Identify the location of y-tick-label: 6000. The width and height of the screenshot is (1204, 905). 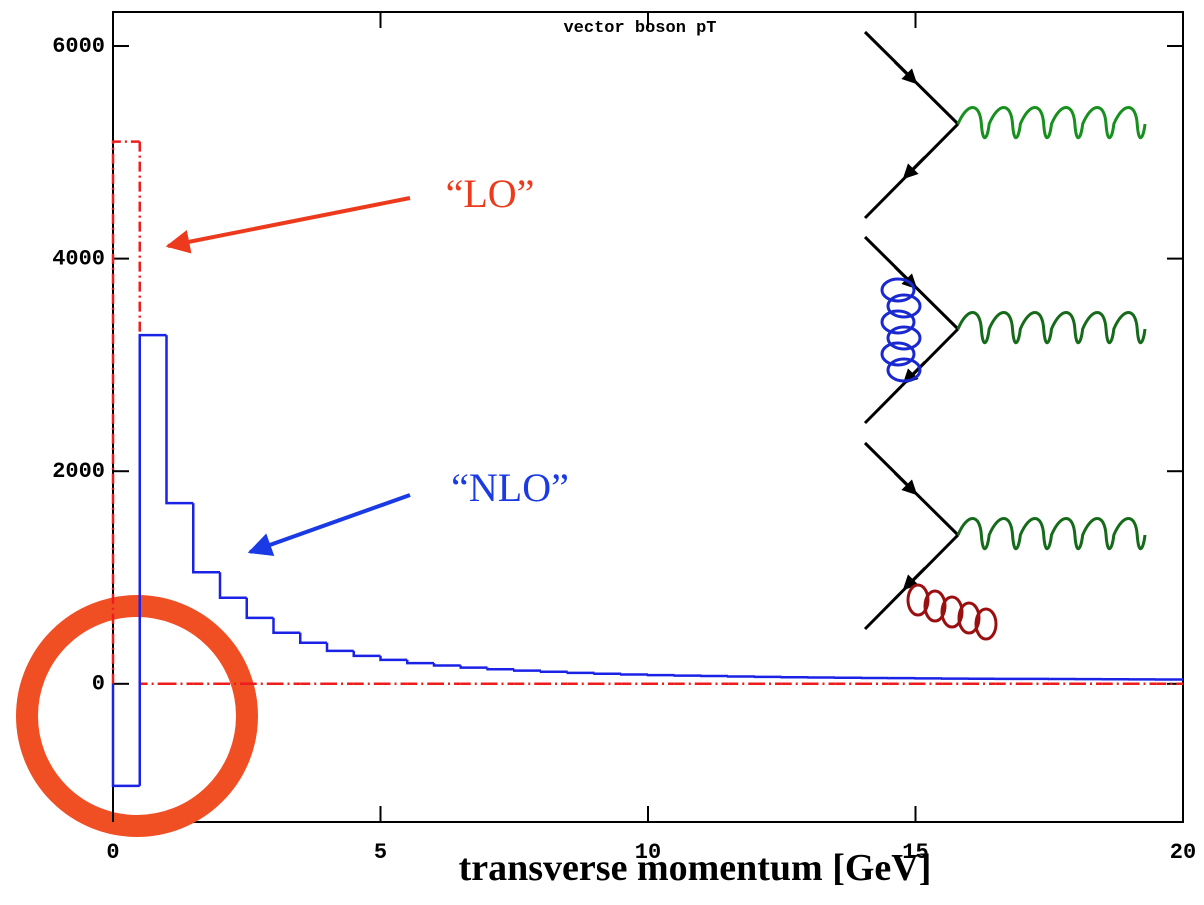
(78, 46).